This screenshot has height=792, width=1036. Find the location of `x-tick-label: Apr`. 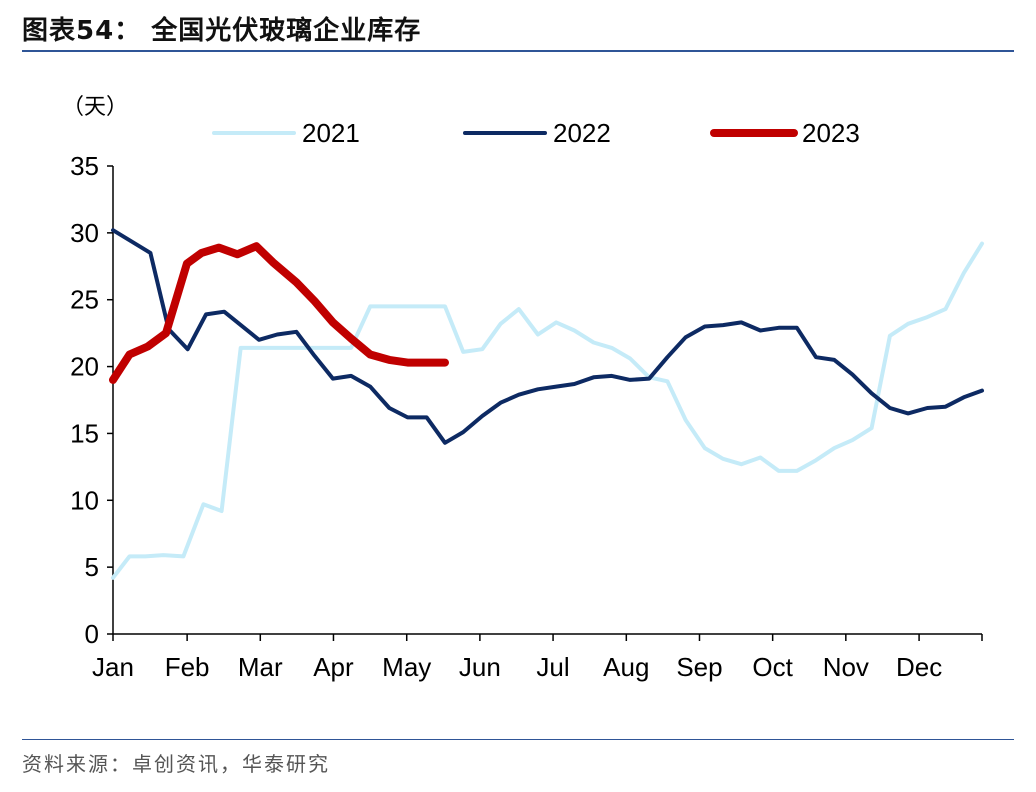

x-tick-label: Apr is located at coordinates (333, 667).